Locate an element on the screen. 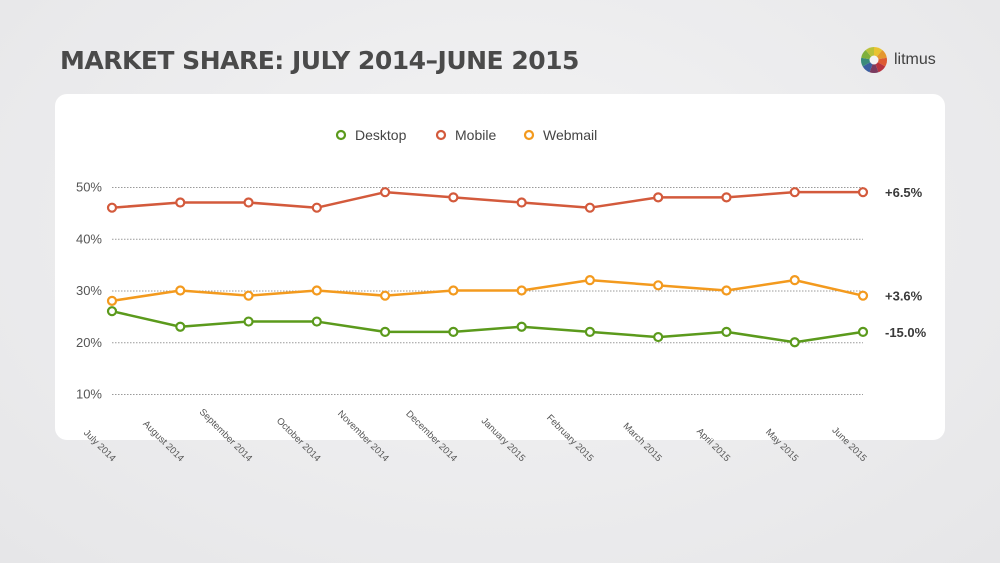 The width and height of the screenshot is (1000, 563). legend-marker-desktop is located at coordinates (341, 135).